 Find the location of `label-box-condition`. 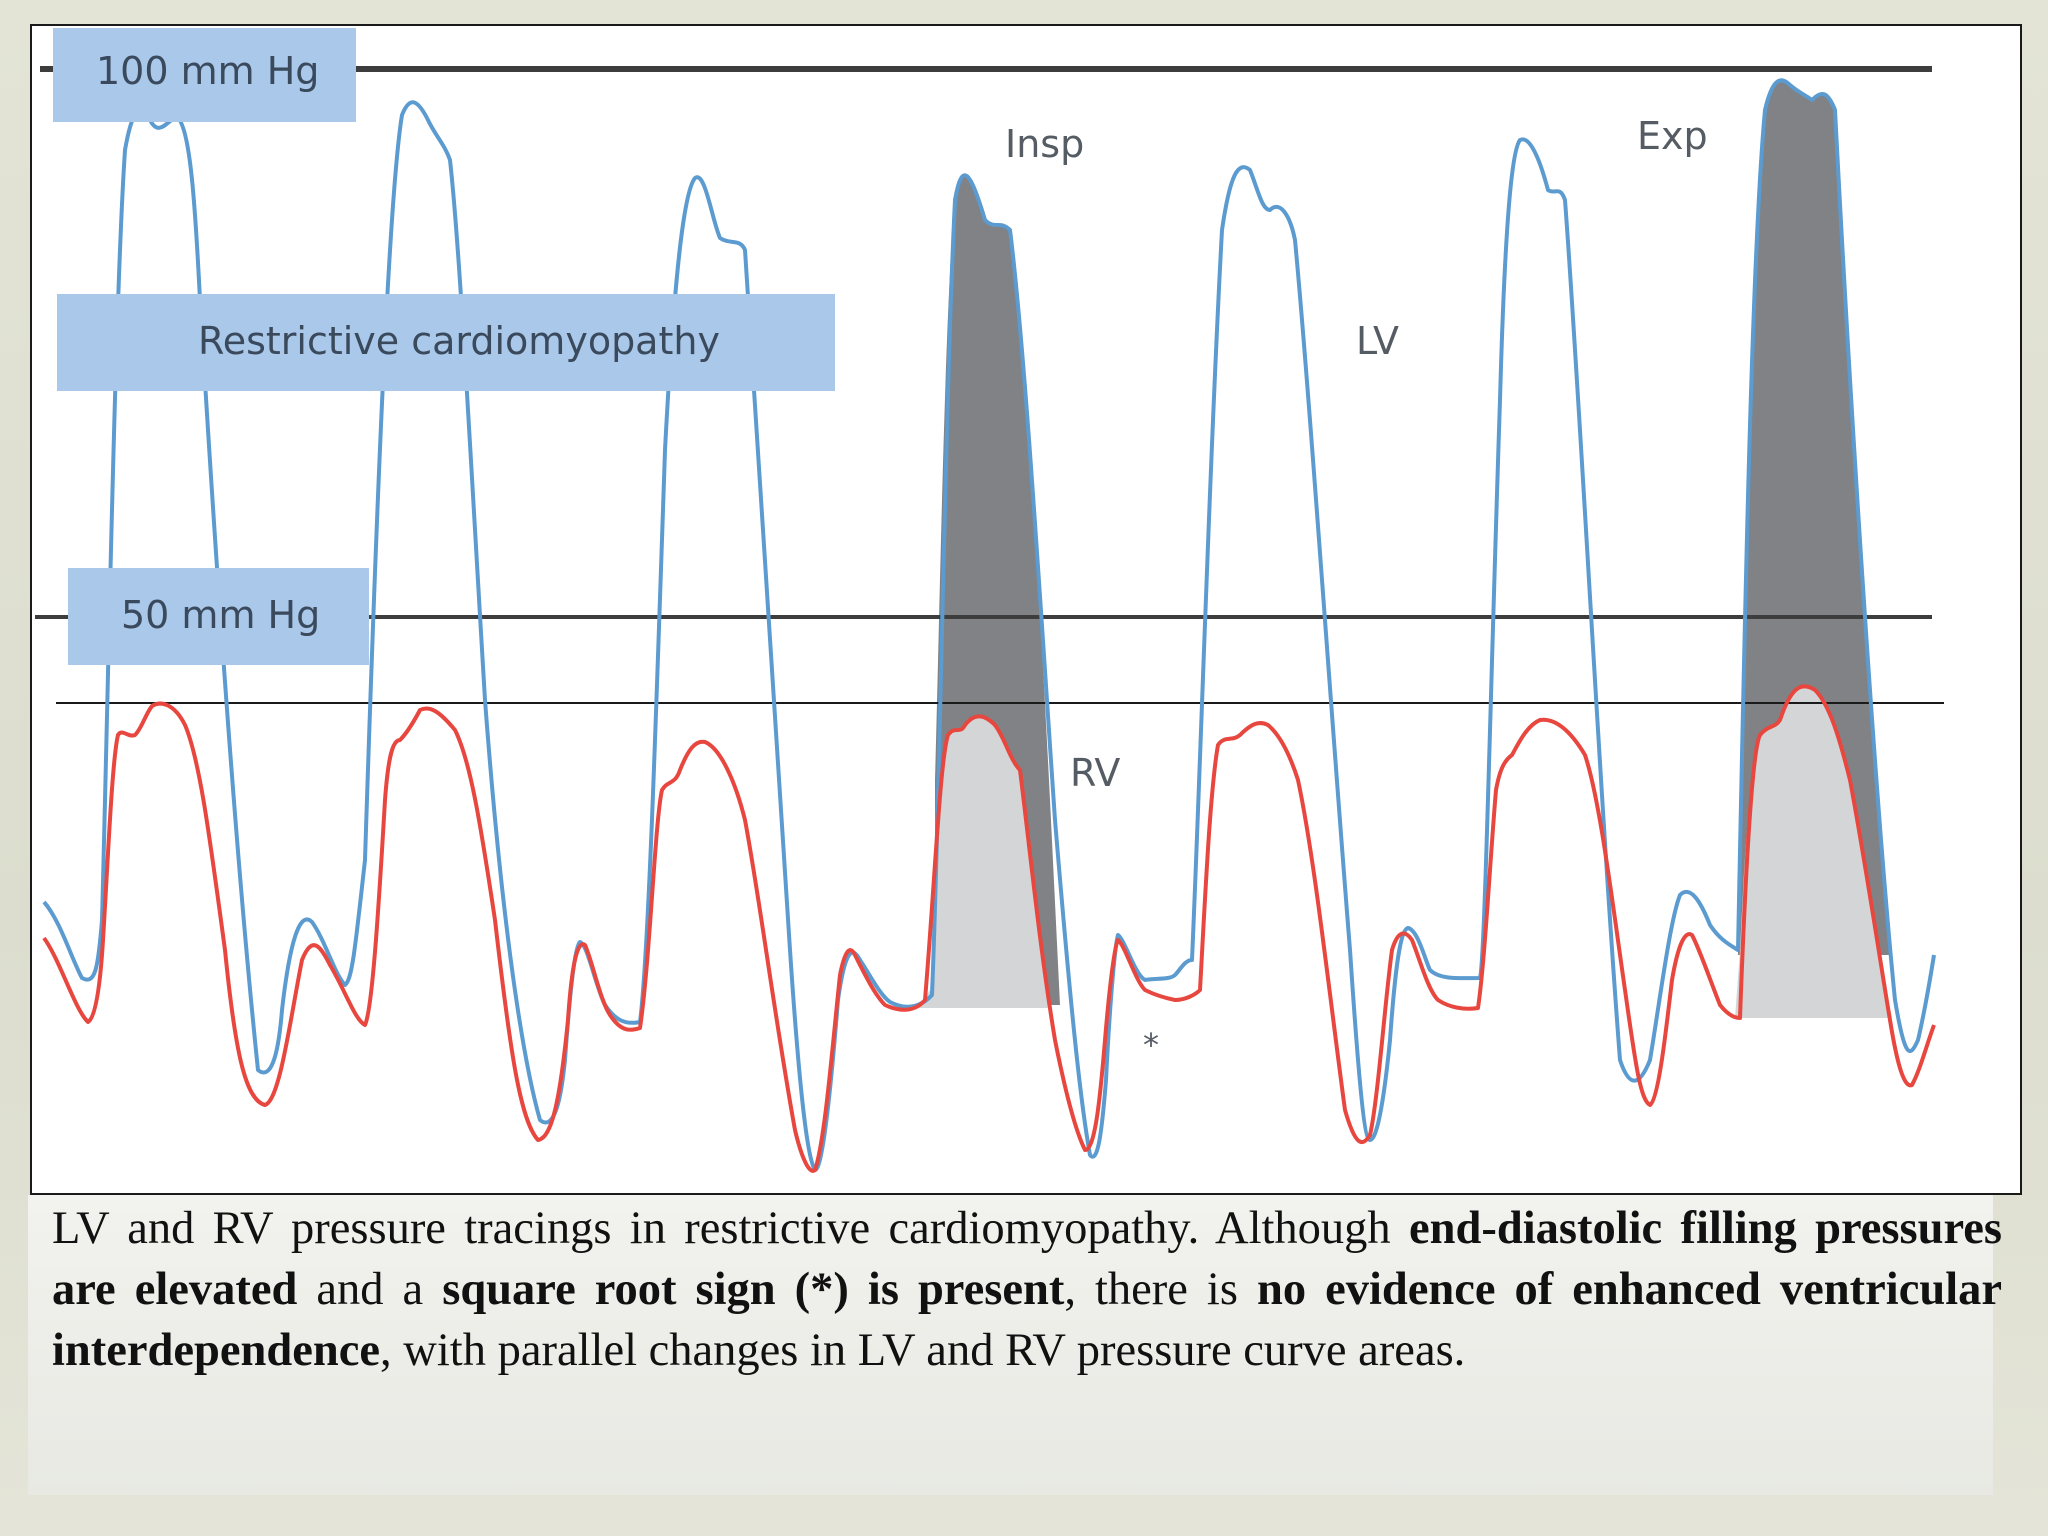

label-box-condition is located at coordinates (446, 342).